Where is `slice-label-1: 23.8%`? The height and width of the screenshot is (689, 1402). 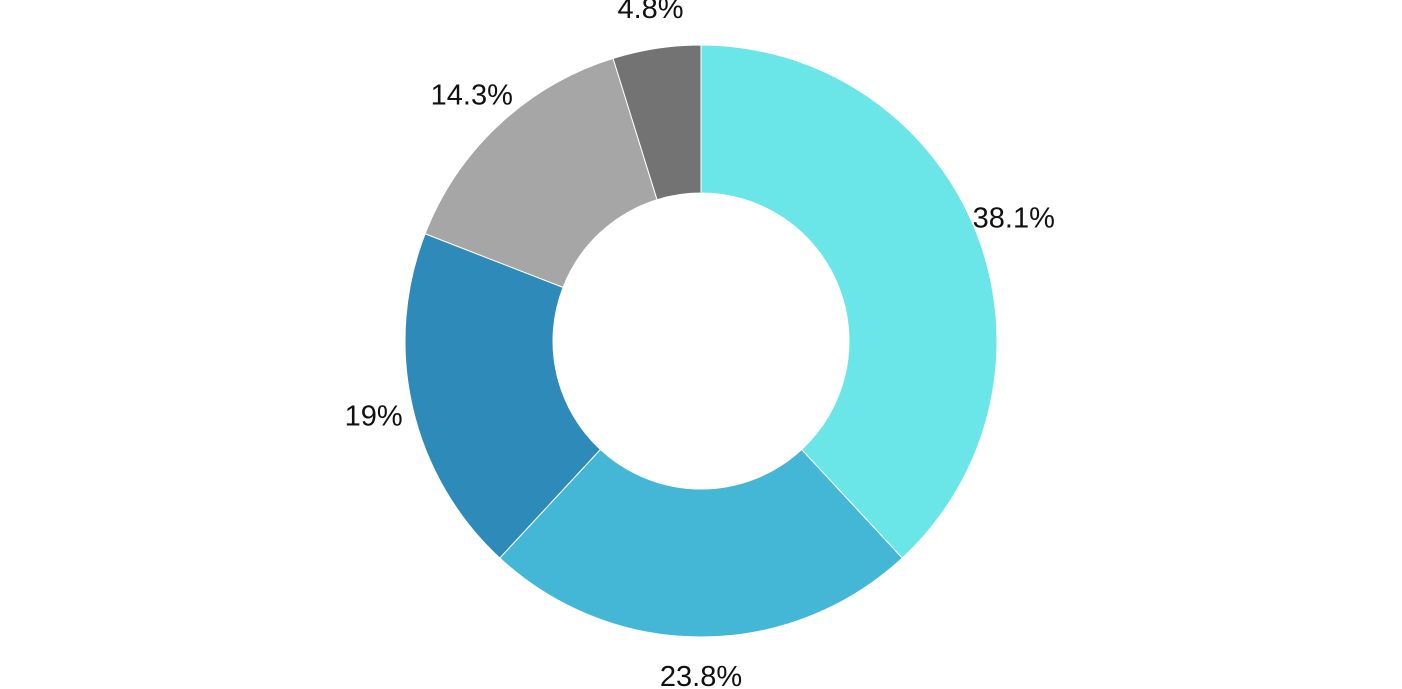 slice-label-1: 23.8% is located at coordinates (701, 675).